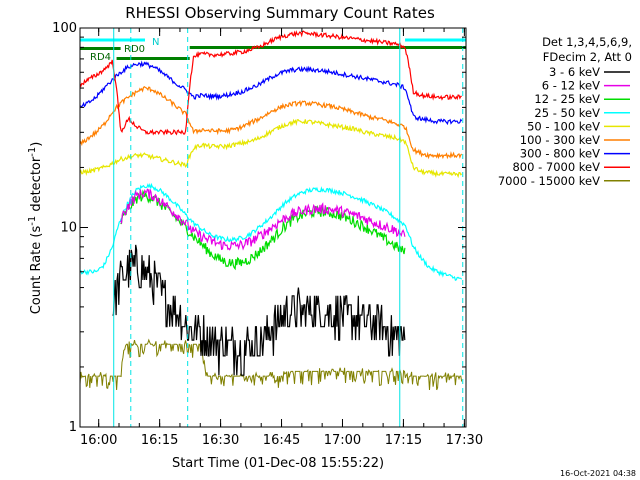  Describe the element at coordinates (403, 440) in the screenshot. I see `x-tick-label-17-15: 17:15` at that location.